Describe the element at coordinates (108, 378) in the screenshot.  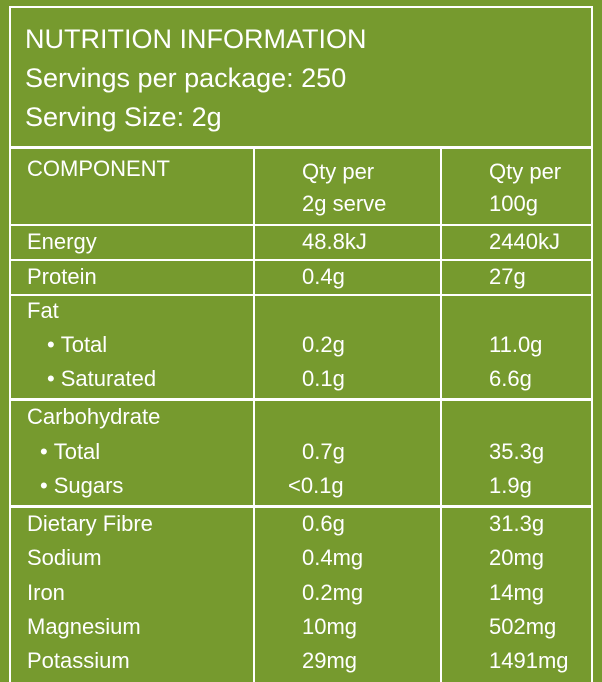
I see `row-fat-saturated-text: Saturated` at that location.